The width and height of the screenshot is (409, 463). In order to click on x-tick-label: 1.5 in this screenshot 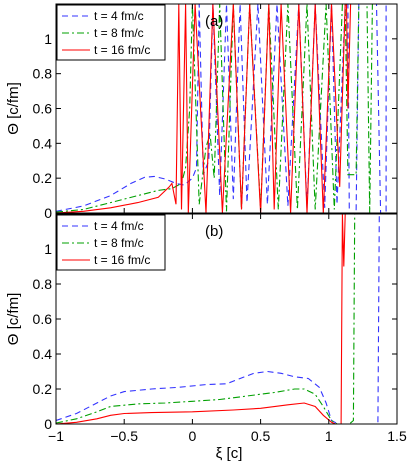, I will do `click(397, 436)`.